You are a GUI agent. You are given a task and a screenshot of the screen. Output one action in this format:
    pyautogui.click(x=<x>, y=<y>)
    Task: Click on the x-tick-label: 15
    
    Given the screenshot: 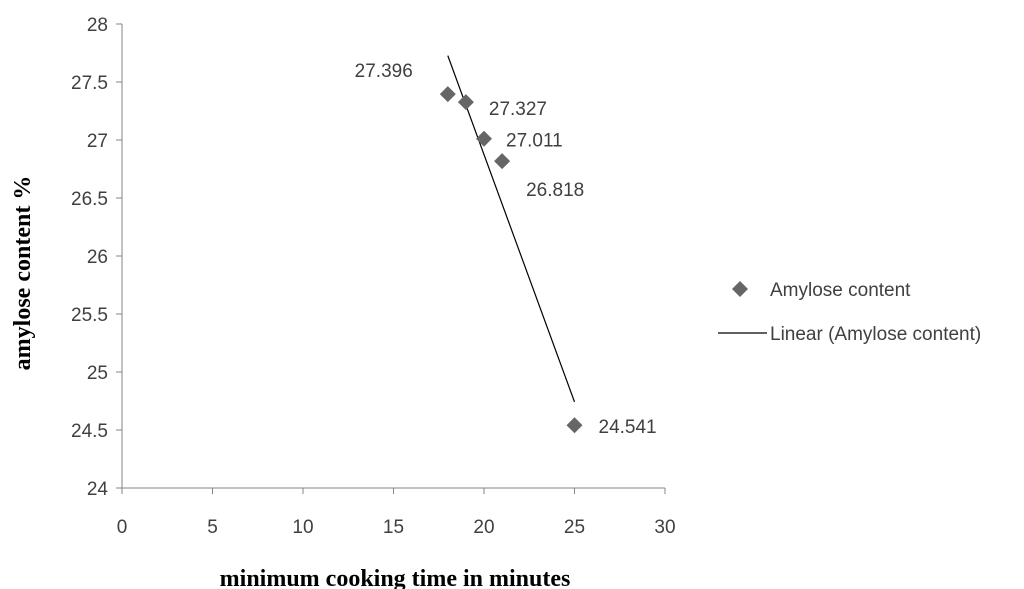 What is the action you would take?
    pyautogui.click(x=393, y=527)
    